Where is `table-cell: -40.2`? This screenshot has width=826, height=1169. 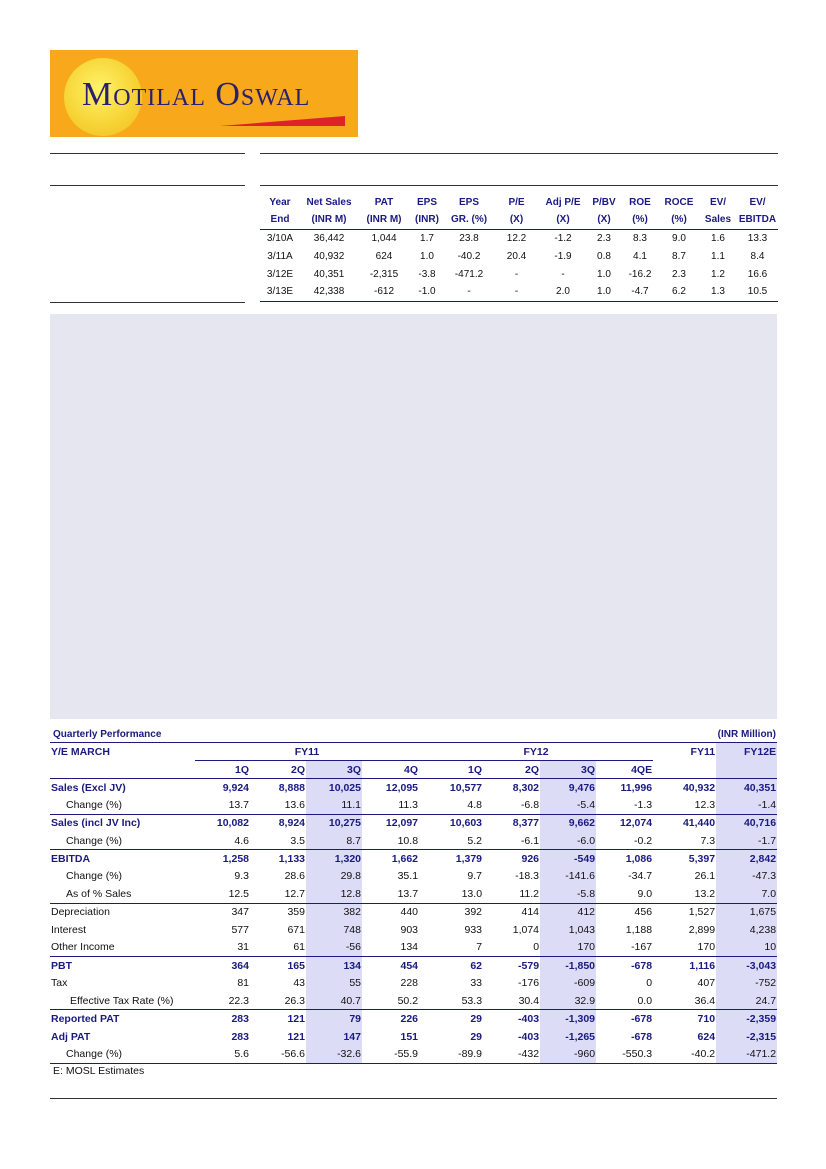 table-cell: -40.2 is located at coordinates (685, 1054).